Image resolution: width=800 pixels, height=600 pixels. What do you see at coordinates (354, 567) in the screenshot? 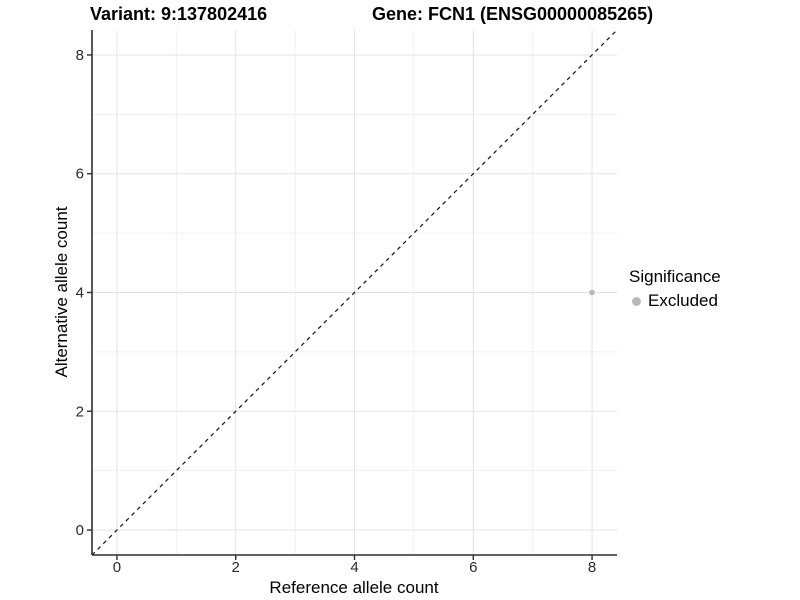
I see `x-tick-label: 4` at bounding box center [354, 567].